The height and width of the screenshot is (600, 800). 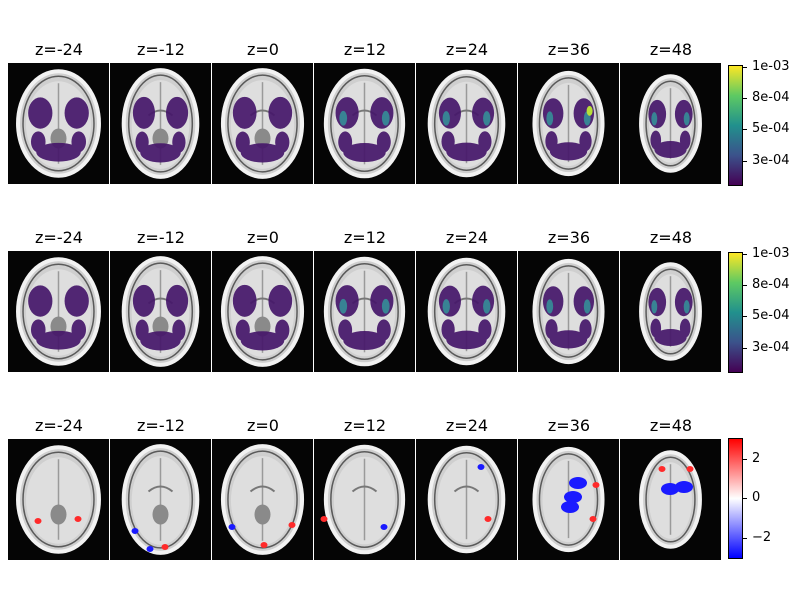 What do you see at coordinates (756, 497) in the screenshot?
I see `colorbar-label: 0` at bounding box center [756, 497].